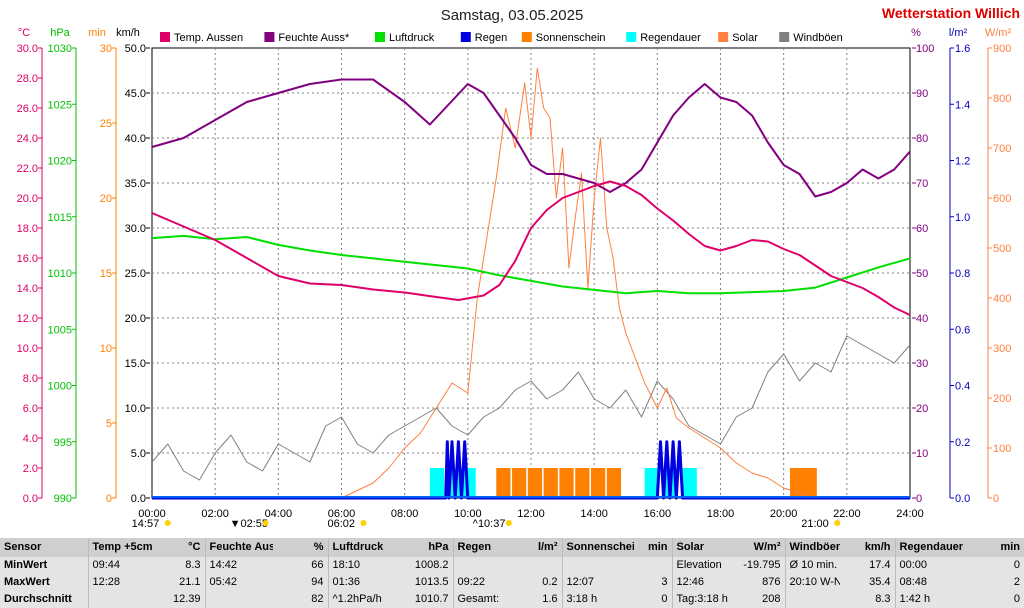 The image size is (1024, 608). I want to click on table-cell: 208, so click(761, 599).